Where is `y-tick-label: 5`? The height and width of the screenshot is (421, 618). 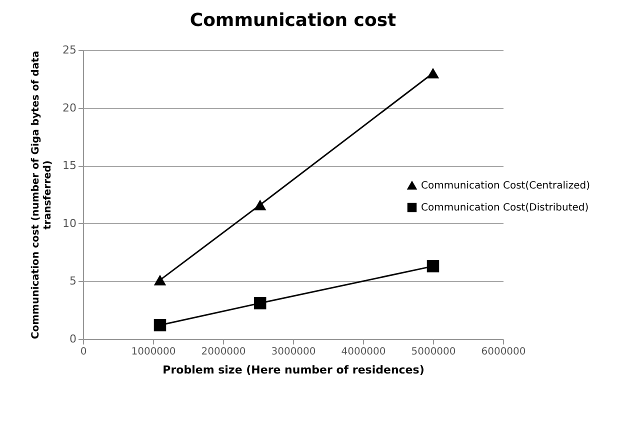
y-tick-label: 5 is located at coordinates (73, 281).